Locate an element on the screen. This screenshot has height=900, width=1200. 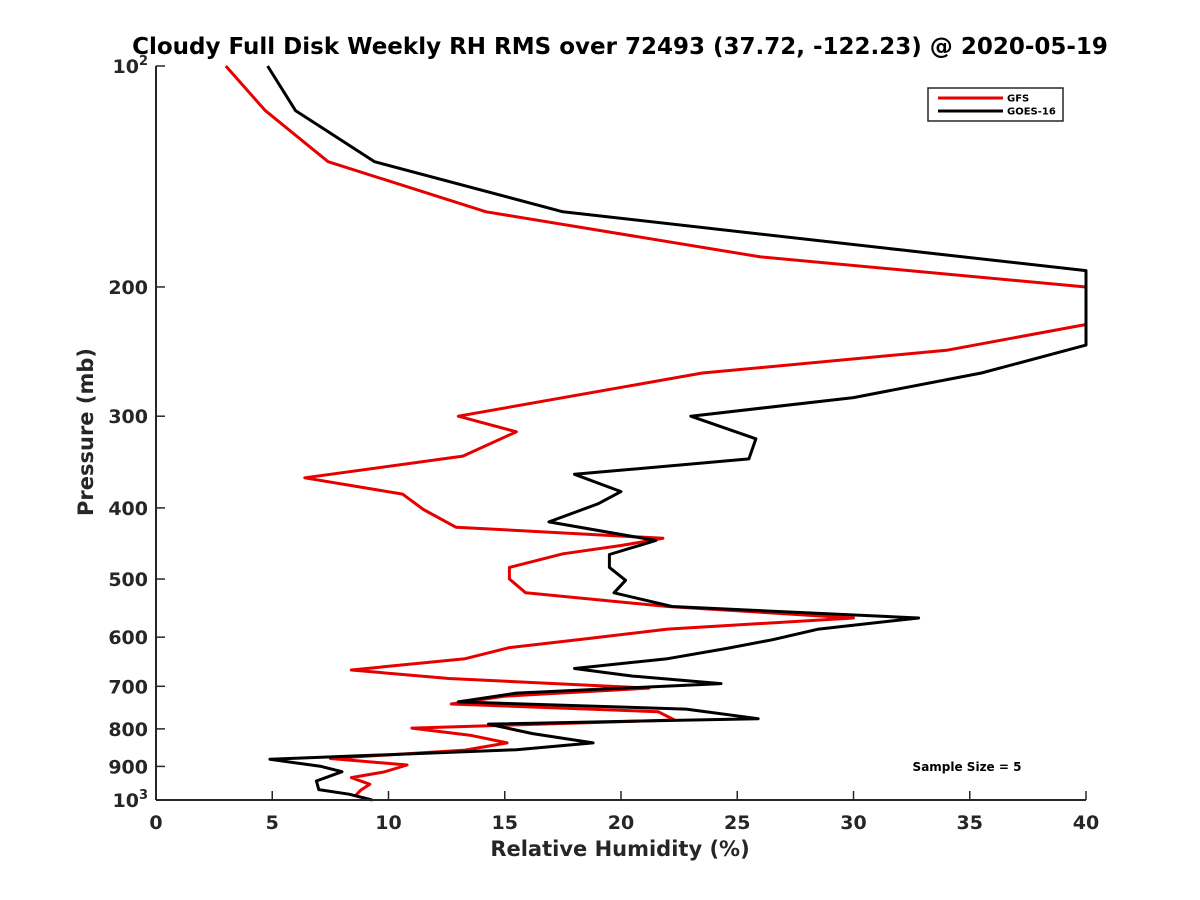
legend-box is located at coordinates (995, 104).